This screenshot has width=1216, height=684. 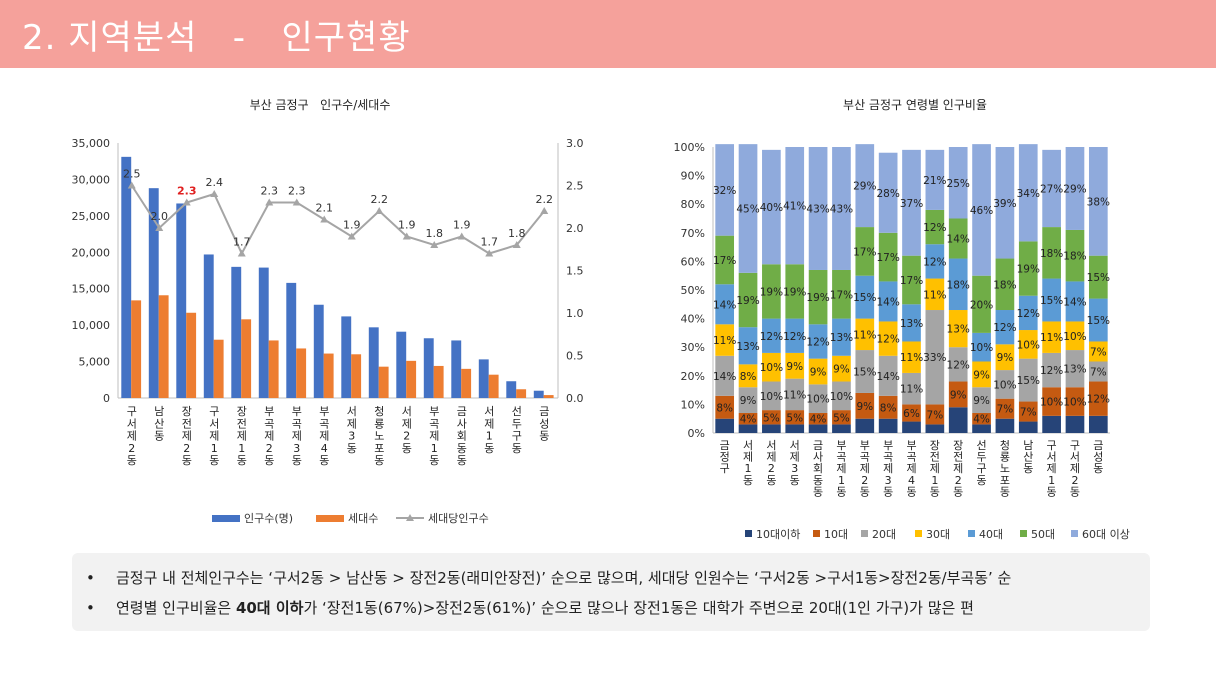 I want to click on segment-label: 32%, so click(x=724, y=191).